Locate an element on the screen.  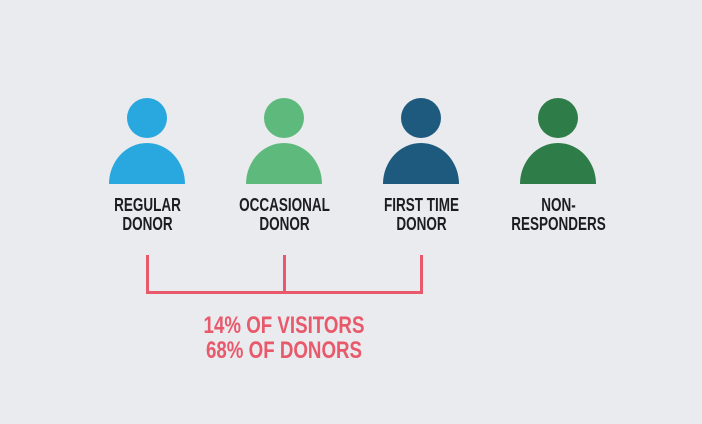
figure-label-regular-donor: REGULAR DONOR is located at coordinates (147, 215).